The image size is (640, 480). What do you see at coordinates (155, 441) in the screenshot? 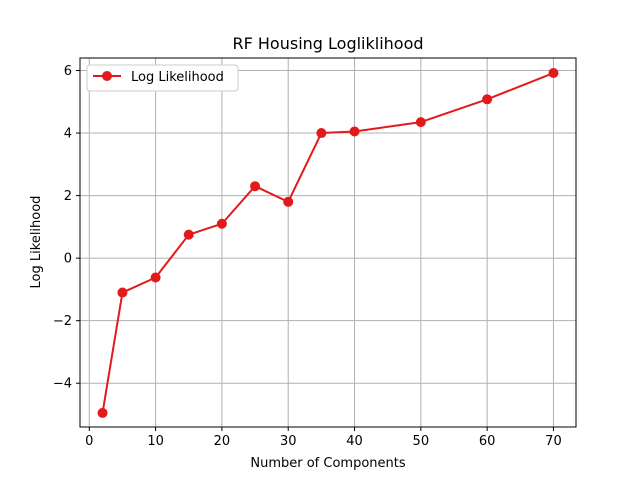
I see `x-tick-label: 10` at bounding box center [155, 441].